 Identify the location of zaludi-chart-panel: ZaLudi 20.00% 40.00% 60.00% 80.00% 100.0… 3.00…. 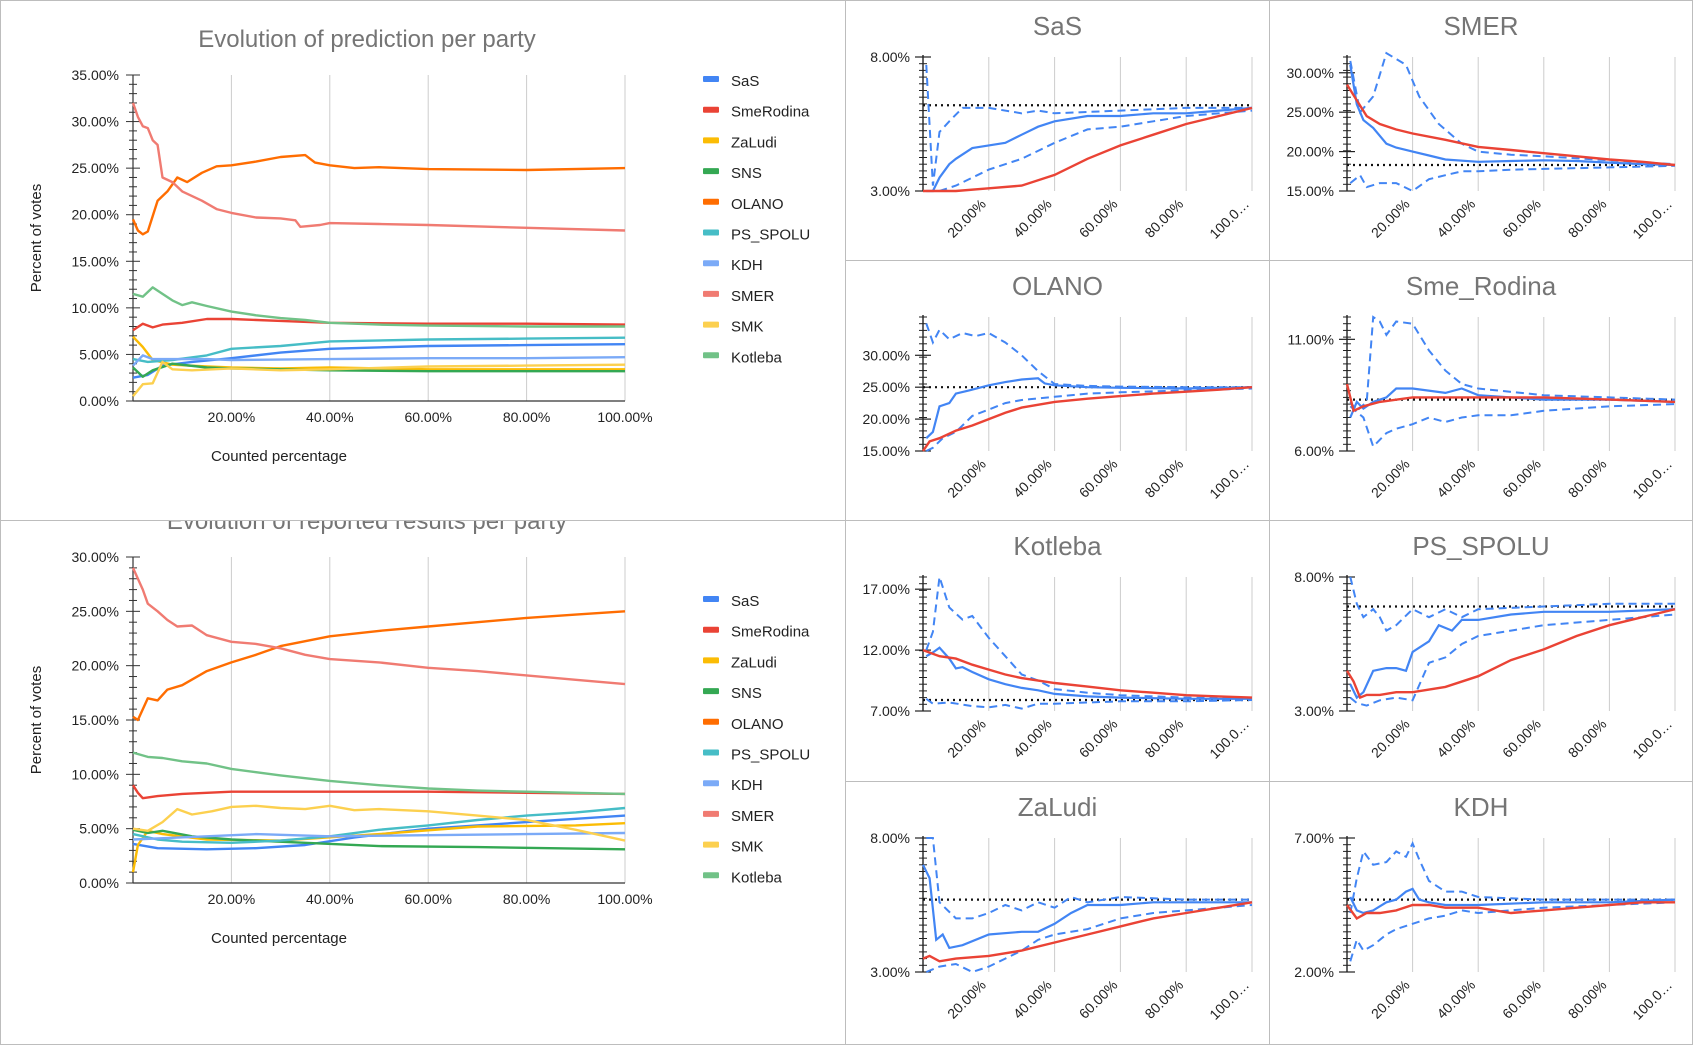
(1057, 913).